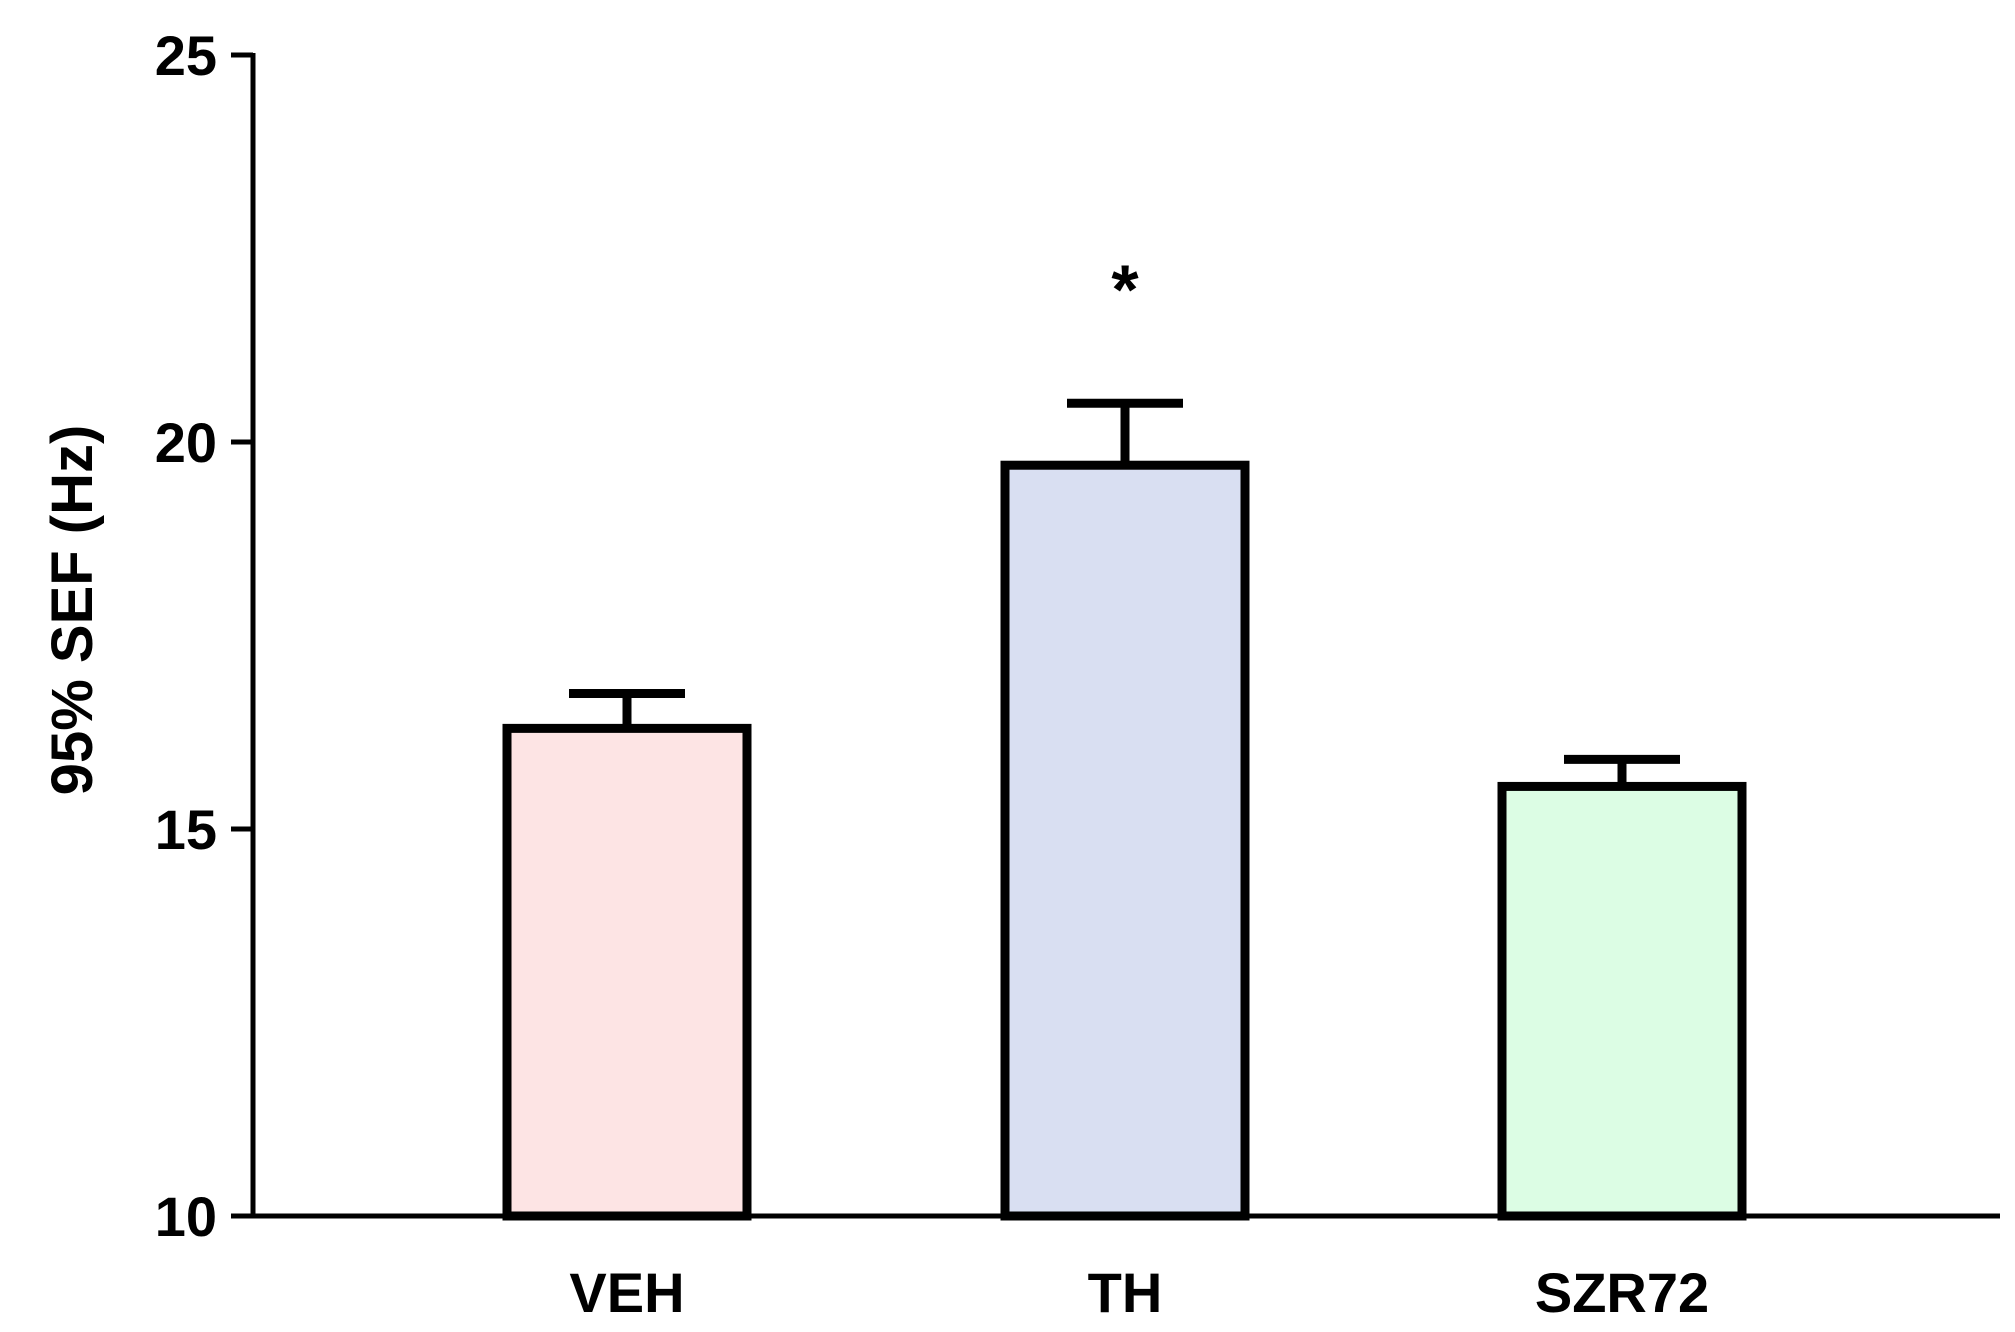  I want to click on significance-marker: *, so click(1125, 289).